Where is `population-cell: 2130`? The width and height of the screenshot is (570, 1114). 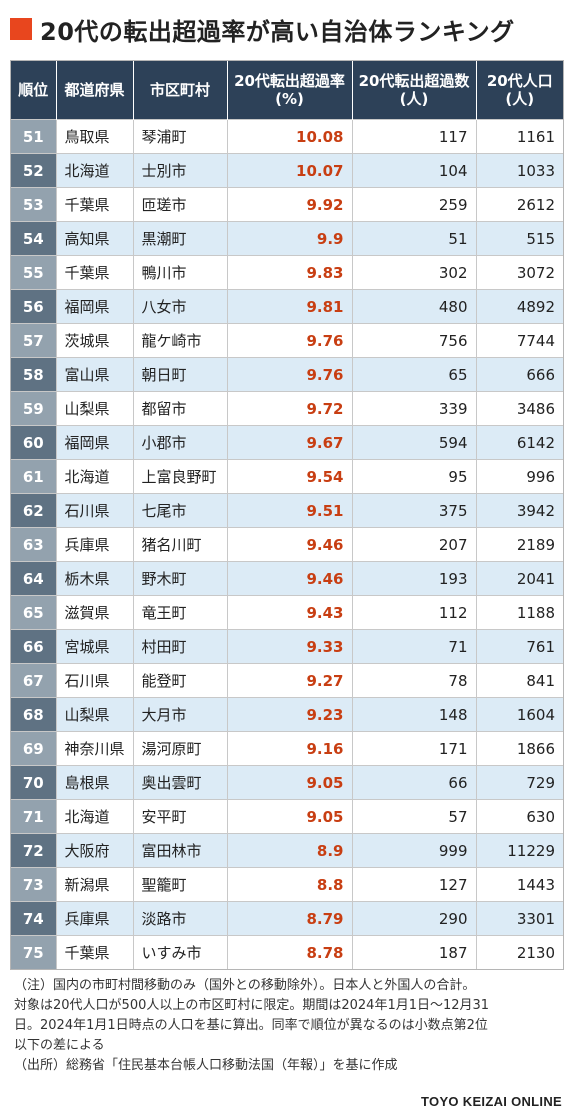
population-cell: 2130 is located at coordinates (519, 952).